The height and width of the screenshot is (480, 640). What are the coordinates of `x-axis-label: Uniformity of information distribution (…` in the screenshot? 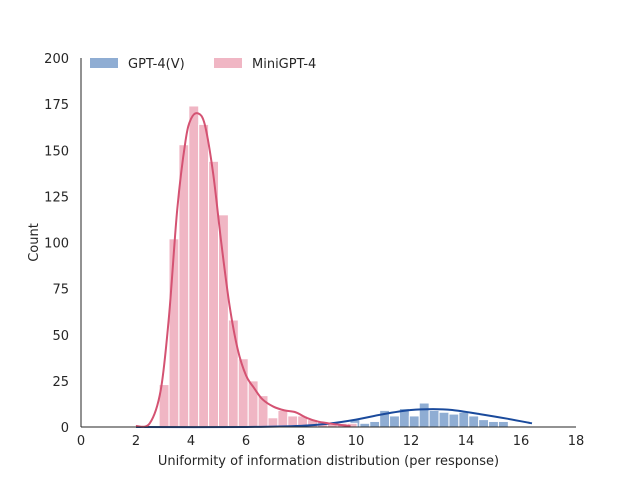 It's located at (328, 461).